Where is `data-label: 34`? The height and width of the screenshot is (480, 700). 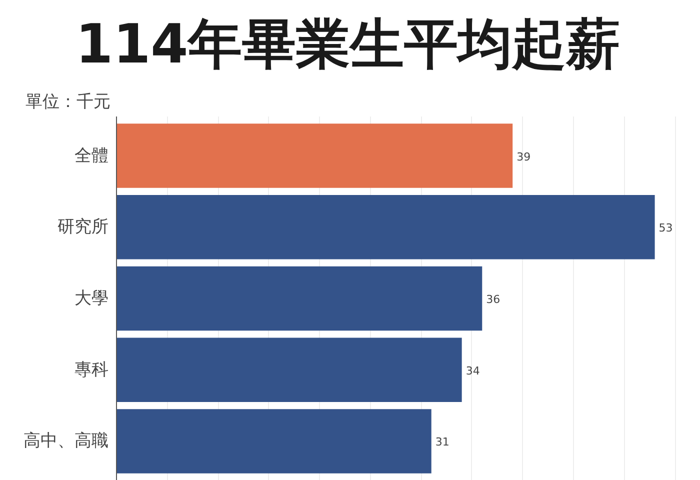 data-label: 34 is located at coordinates (473, 371).